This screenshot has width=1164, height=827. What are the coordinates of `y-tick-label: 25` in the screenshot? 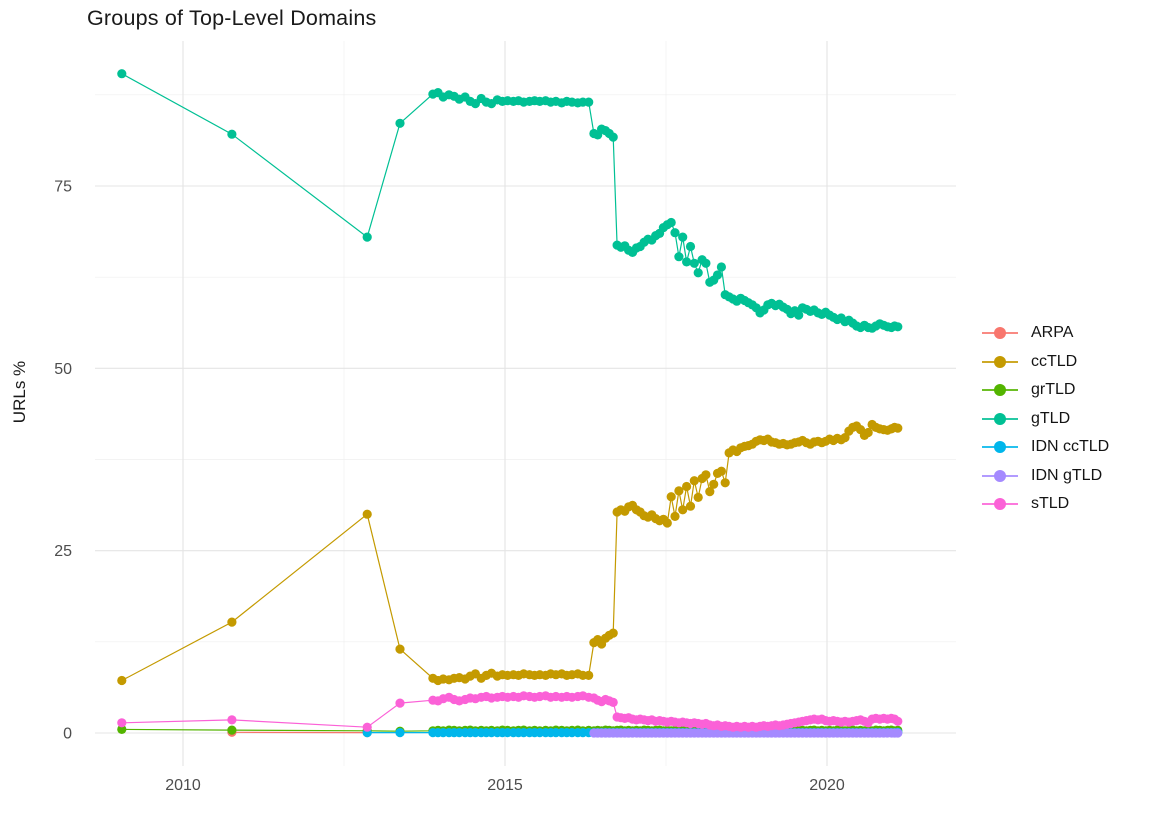 It's located at (63, 551).